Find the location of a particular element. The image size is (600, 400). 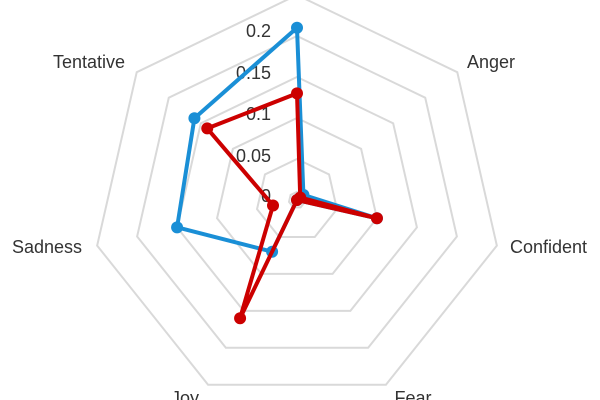

tick-label-0-15: 0.15 is located at coordinates (253, 73).